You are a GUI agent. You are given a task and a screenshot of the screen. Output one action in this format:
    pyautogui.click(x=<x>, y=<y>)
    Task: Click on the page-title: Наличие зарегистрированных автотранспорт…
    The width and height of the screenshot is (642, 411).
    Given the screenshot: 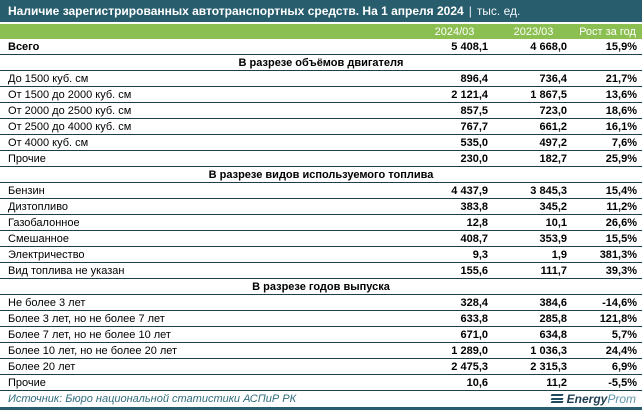 What is the action you would take?
    pyautogui.click(x=236, y=11)
    